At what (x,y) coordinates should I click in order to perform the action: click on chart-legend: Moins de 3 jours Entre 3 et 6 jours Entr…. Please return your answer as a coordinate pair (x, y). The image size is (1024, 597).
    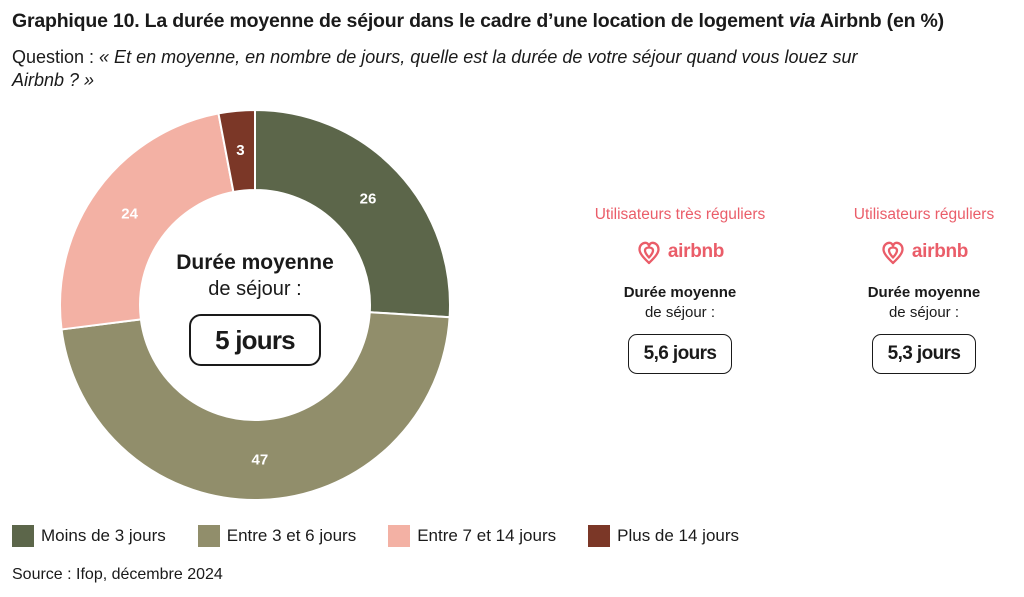
    Looking at the image, I should click on (391, 536).